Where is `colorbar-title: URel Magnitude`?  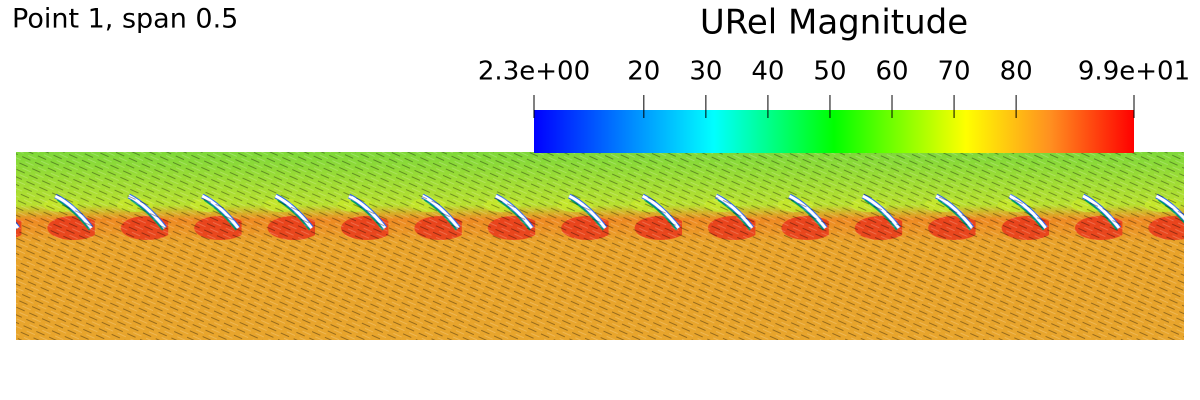
colorbar-title: URel Magnitude is located at coordinates (834, 23).